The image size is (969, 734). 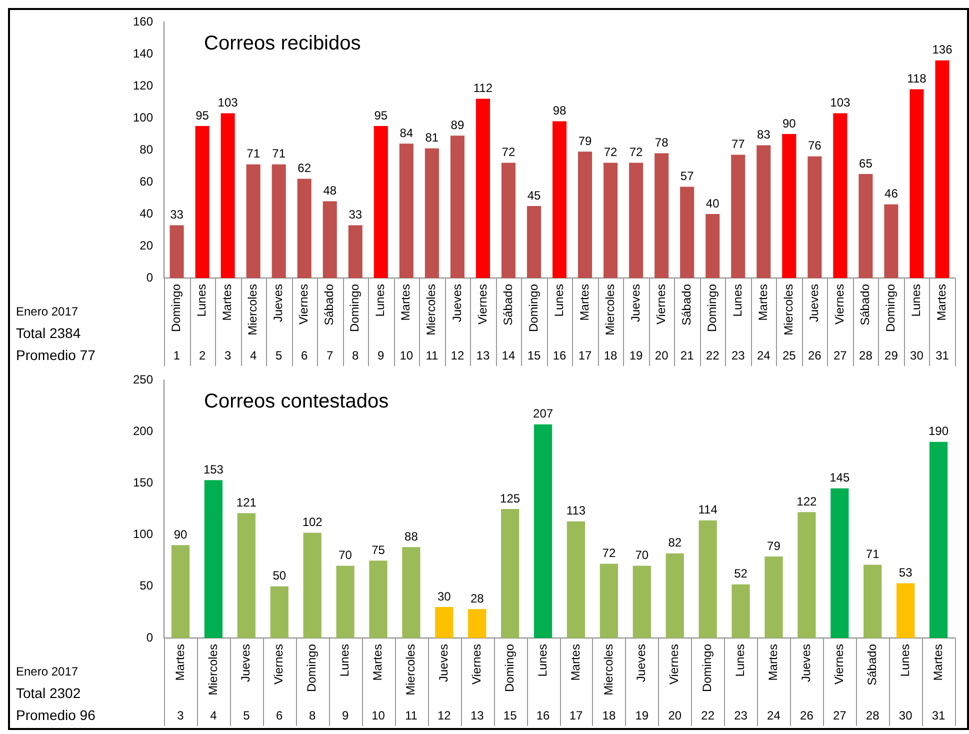 What do you see at coordinates (305, 168) in the screenshot?
I see `data-label: 62` at bounding box center [305, 168].